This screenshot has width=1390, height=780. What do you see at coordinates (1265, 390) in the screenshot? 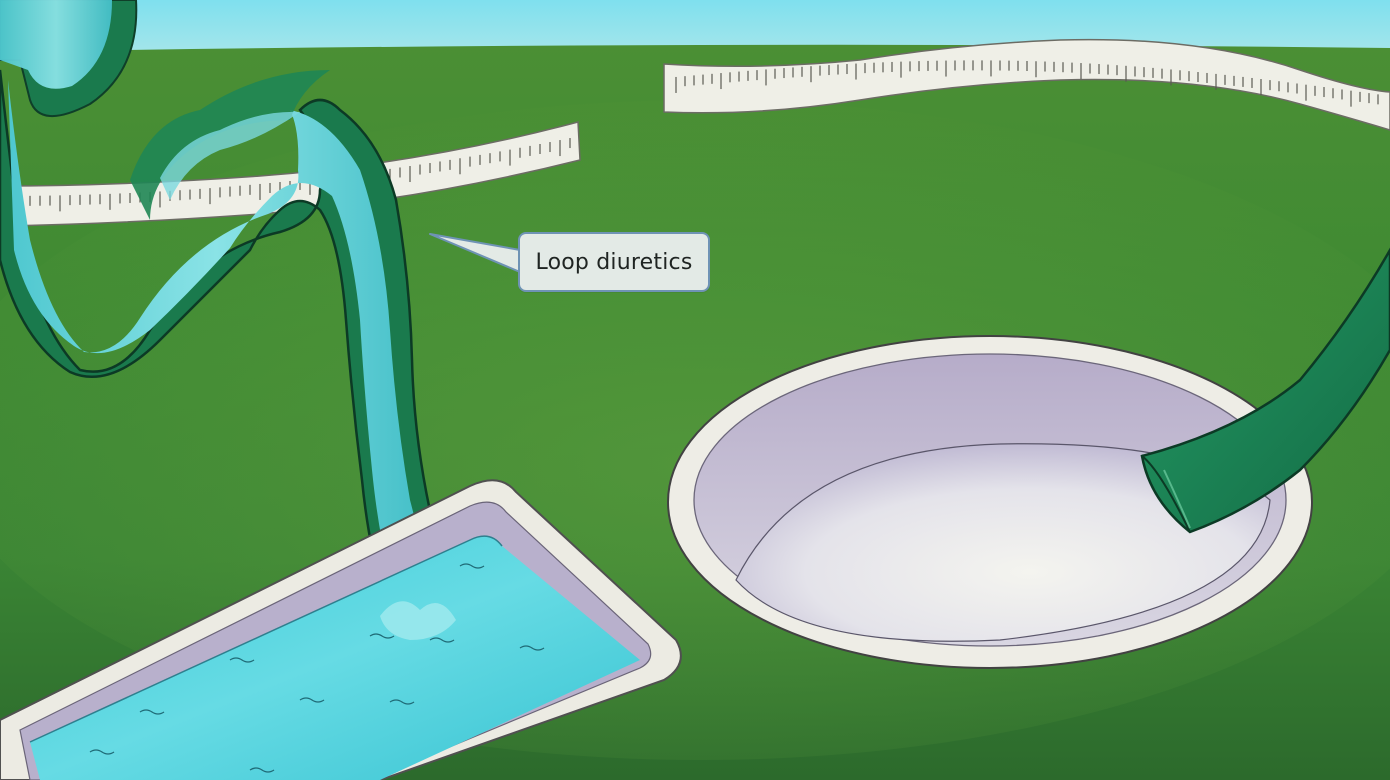
I see `right-tube` at bounding box center [1265, 390].